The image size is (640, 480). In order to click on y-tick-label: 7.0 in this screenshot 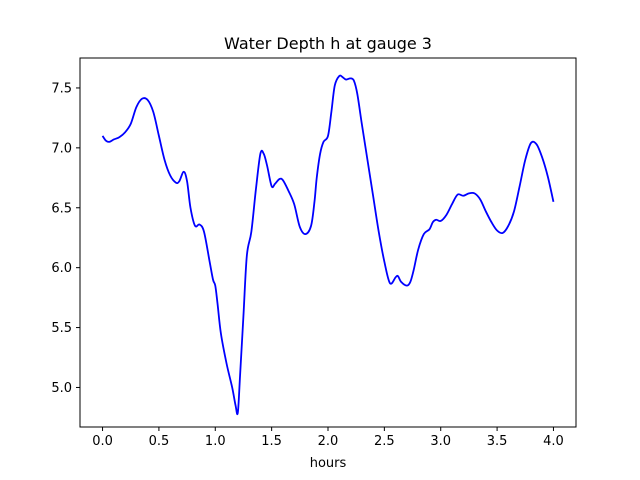, I will do `click(61, 148)`.